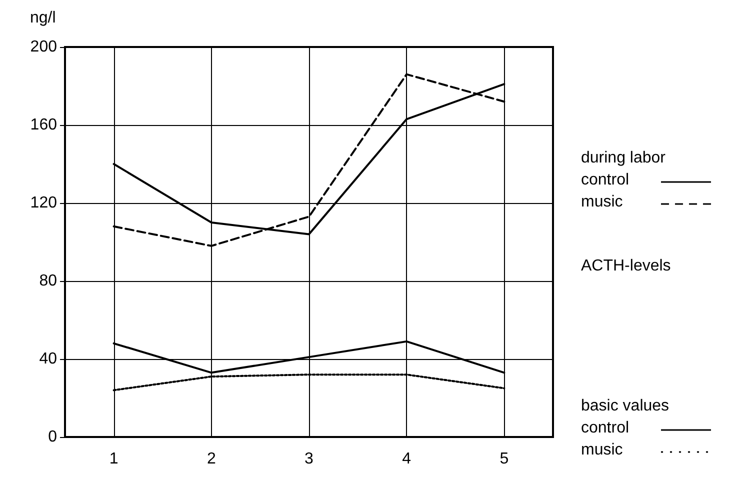 The height and width of the screenshot is (481, 739). What do you see at coordinates (625, 406) in the screenshot?
I see `text: basic values` at bounding box center [625, 406].